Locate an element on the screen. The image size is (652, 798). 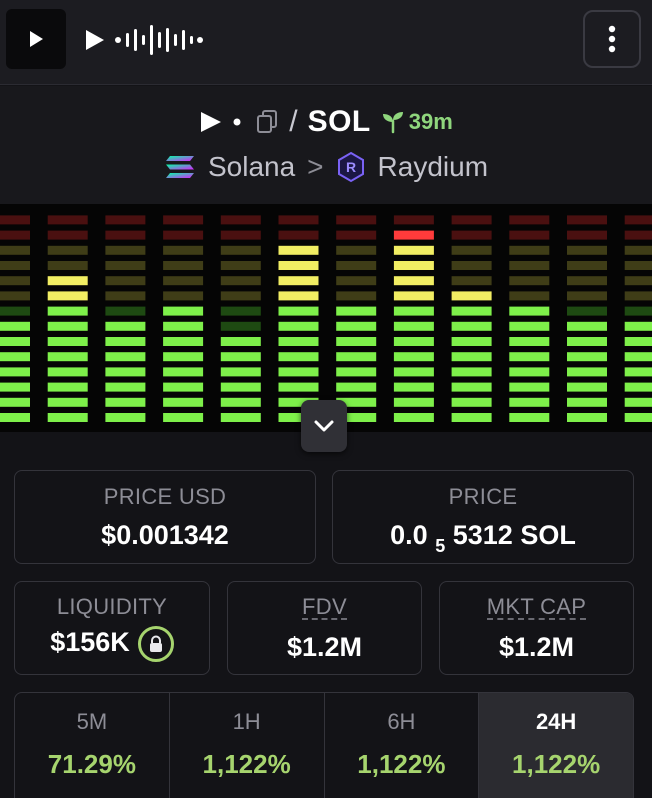
menu-button is located at coordinates (612, 39).